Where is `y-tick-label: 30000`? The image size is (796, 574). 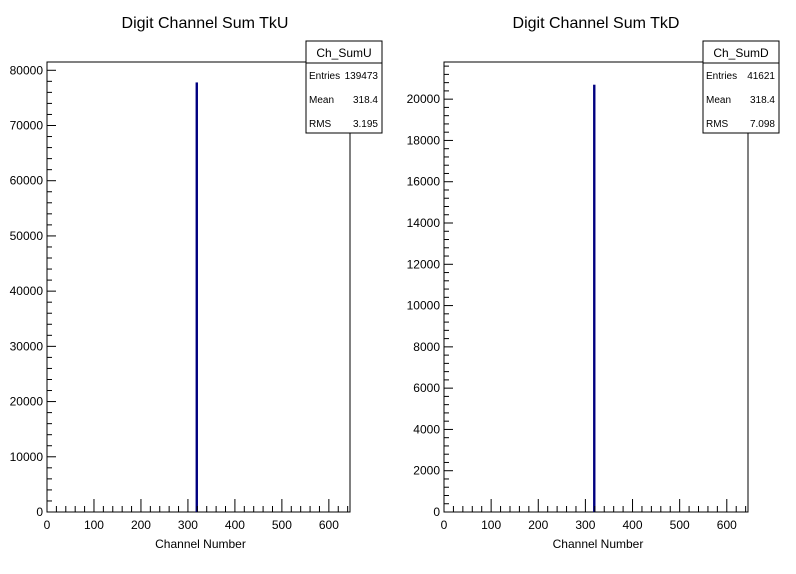 y-tick-label: 30000 is located at coordinates (27, 346).